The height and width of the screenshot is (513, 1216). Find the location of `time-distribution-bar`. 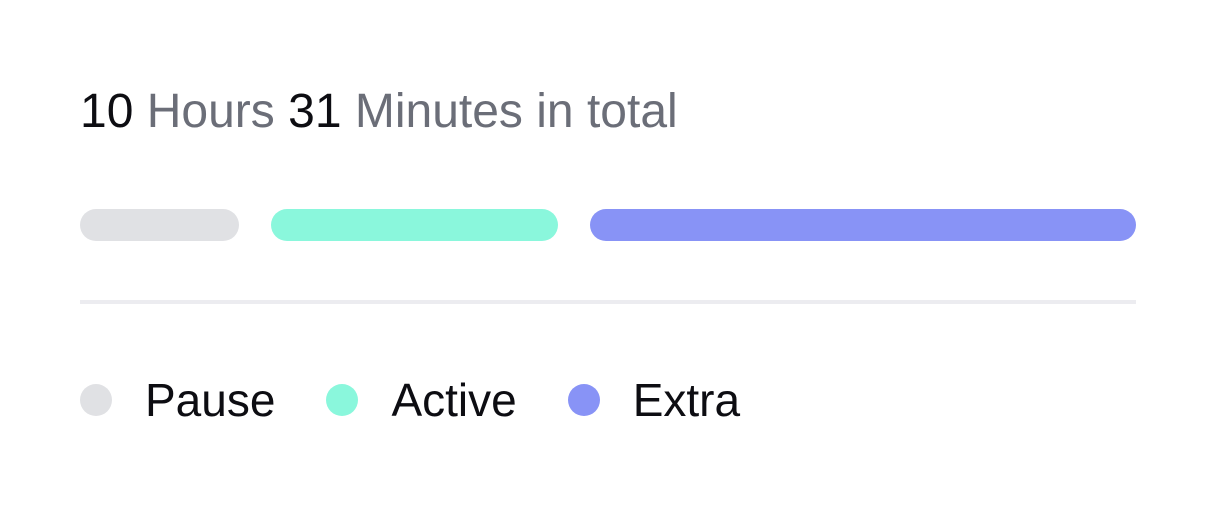

time-distribution-bar is located at coordinates (608, 225).